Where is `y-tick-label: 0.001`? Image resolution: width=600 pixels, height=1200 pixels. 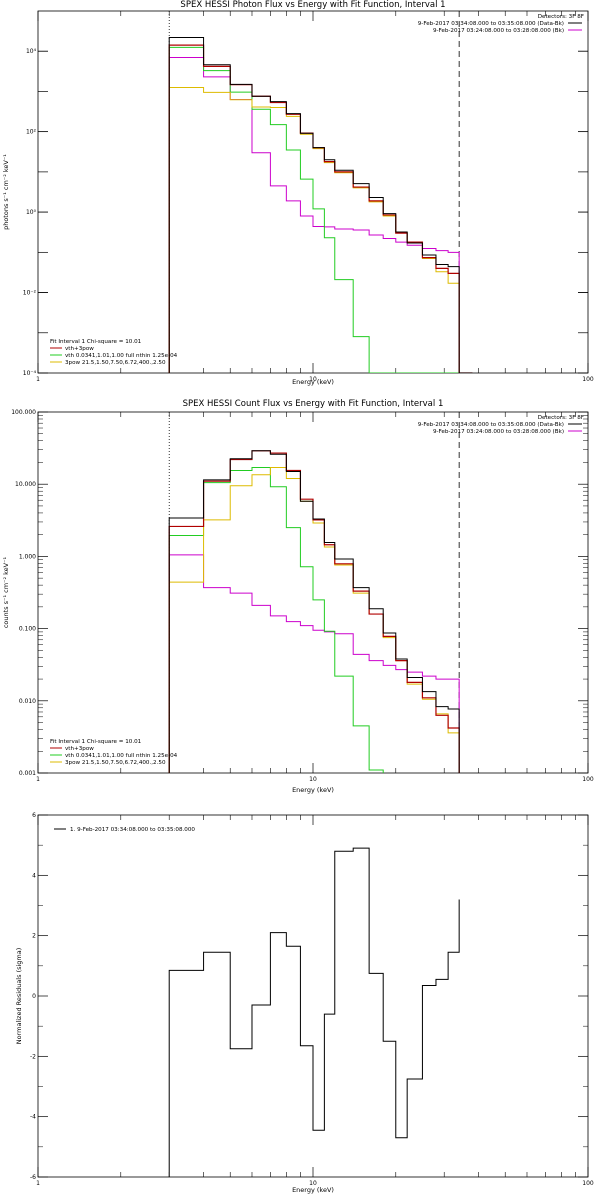
y-tick-label: 0.001 is located at coordinates (27, 773).